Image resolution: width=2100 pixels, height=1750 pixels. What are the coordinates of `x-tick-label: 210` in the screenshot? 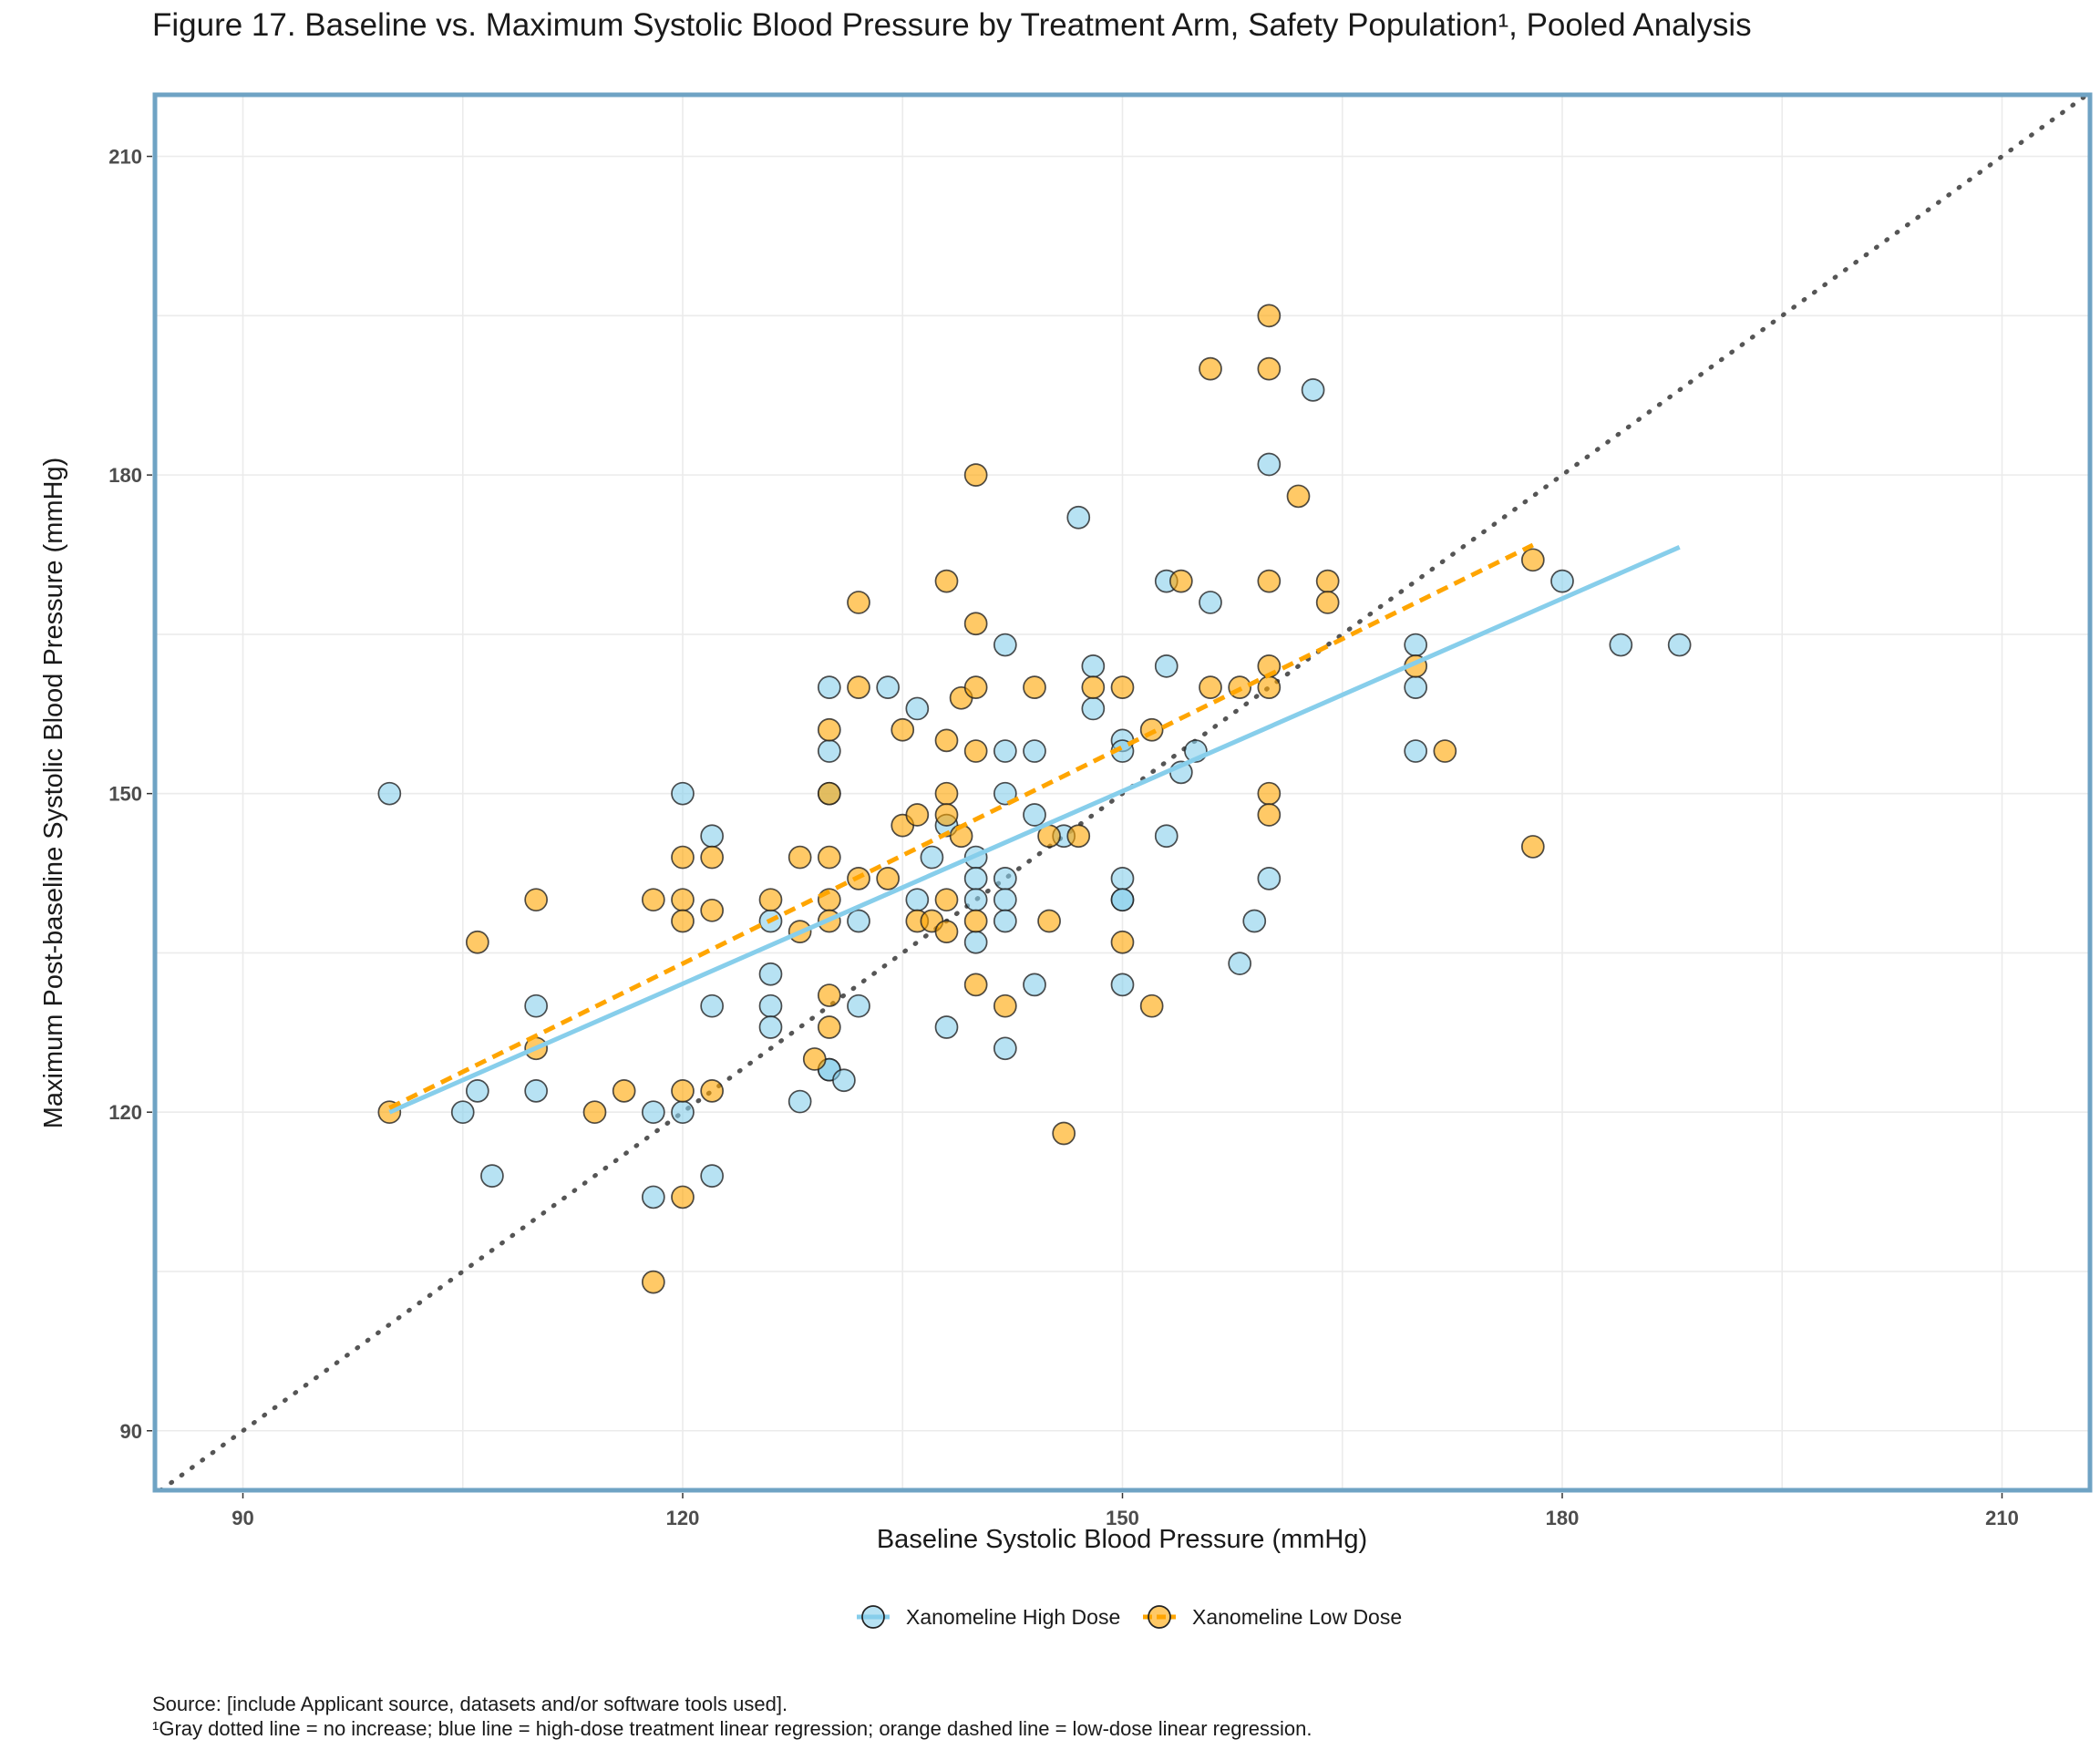 It's located at (2002, 1518).